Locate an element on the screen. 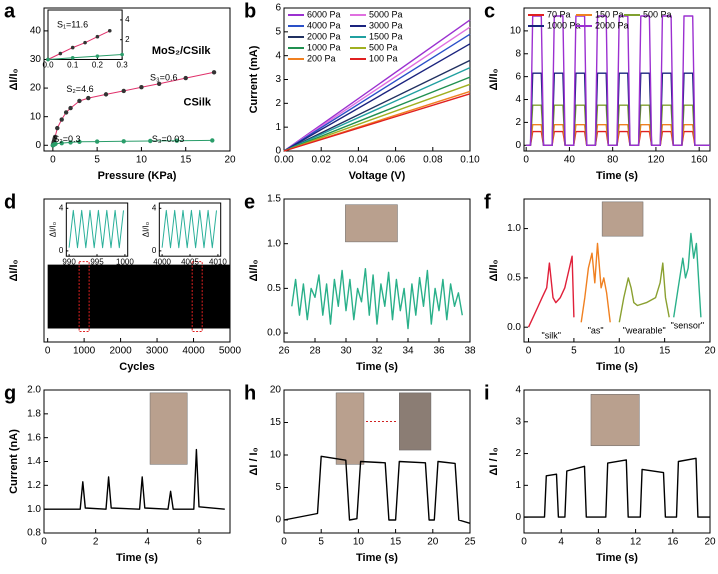 The image size is (718, 574). x-tick-label: 36 is located at coordinates (439, 351).